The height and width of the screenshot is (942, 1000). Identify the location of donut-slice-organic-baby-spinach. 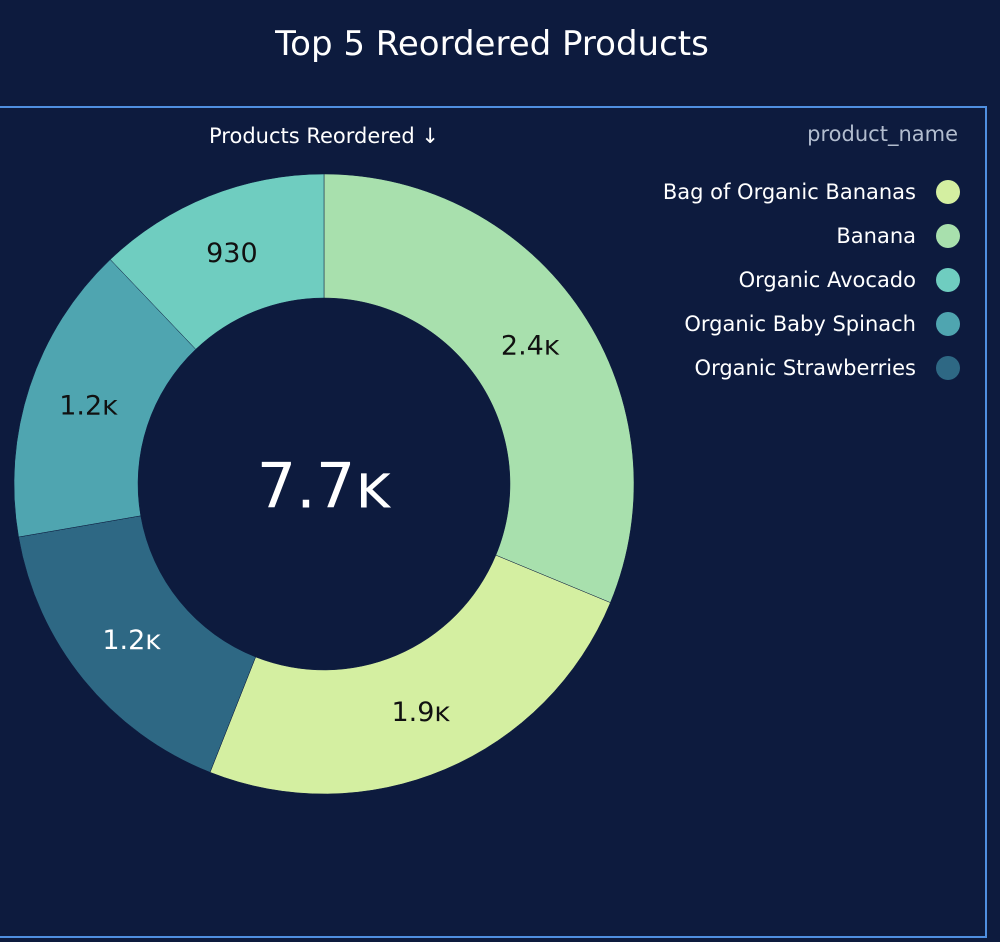
(105, 398).